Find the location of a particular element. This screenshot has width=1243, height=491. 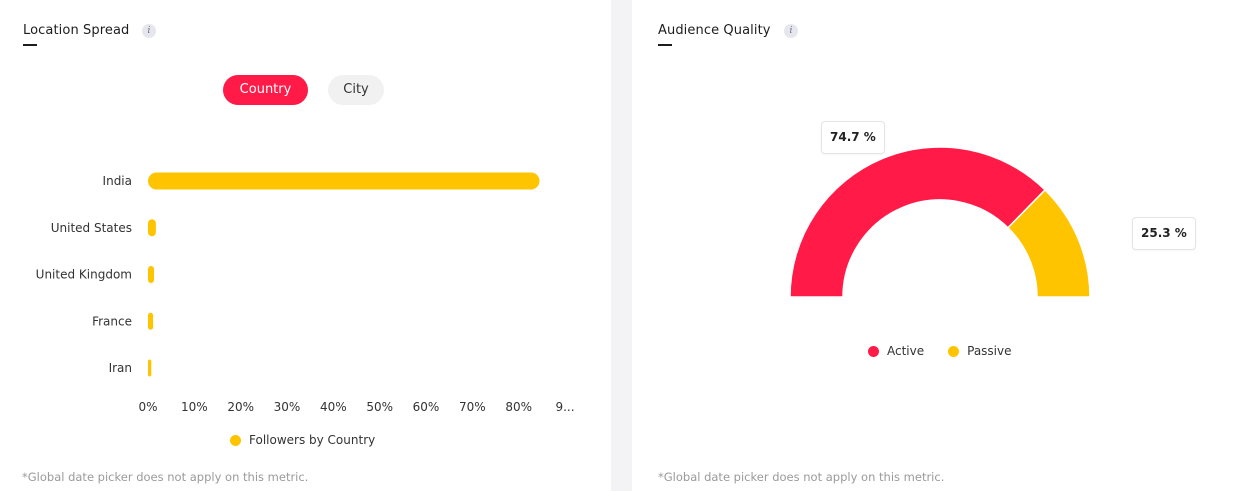

category-label: France is located at coordinates (112, 321).